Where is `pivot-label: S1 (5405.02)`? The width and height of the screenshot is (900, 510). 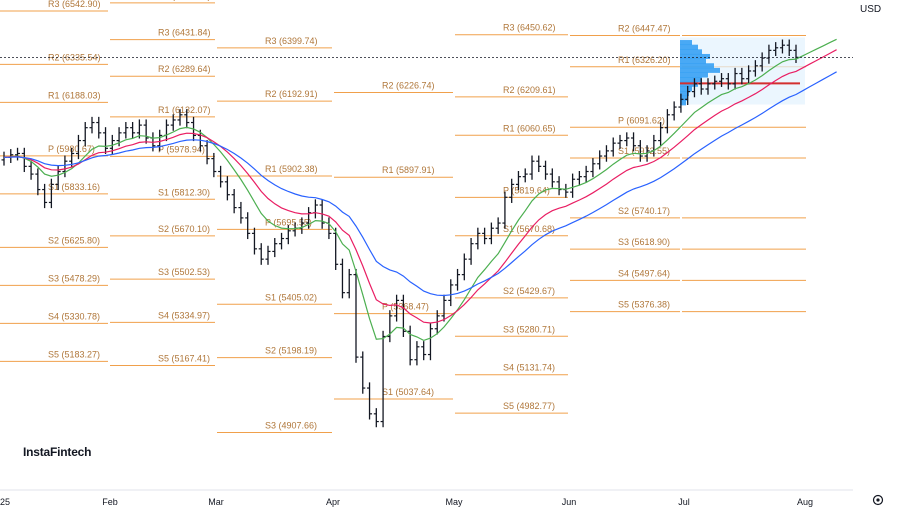
pivot-label: S1 (5405.02) is located at coordinates (291, 297).